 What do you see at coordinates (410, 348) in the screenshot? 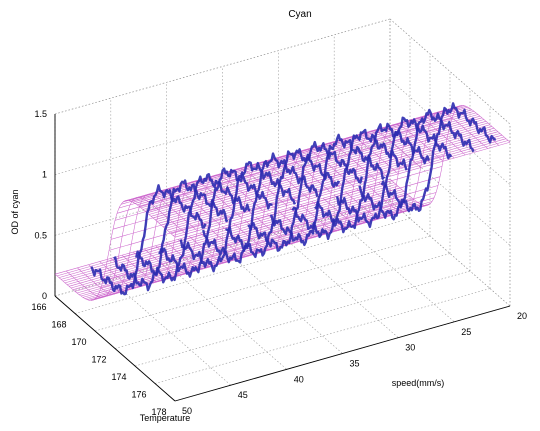
I see `y-tick-label: 30` at bounding box center [410, 348].